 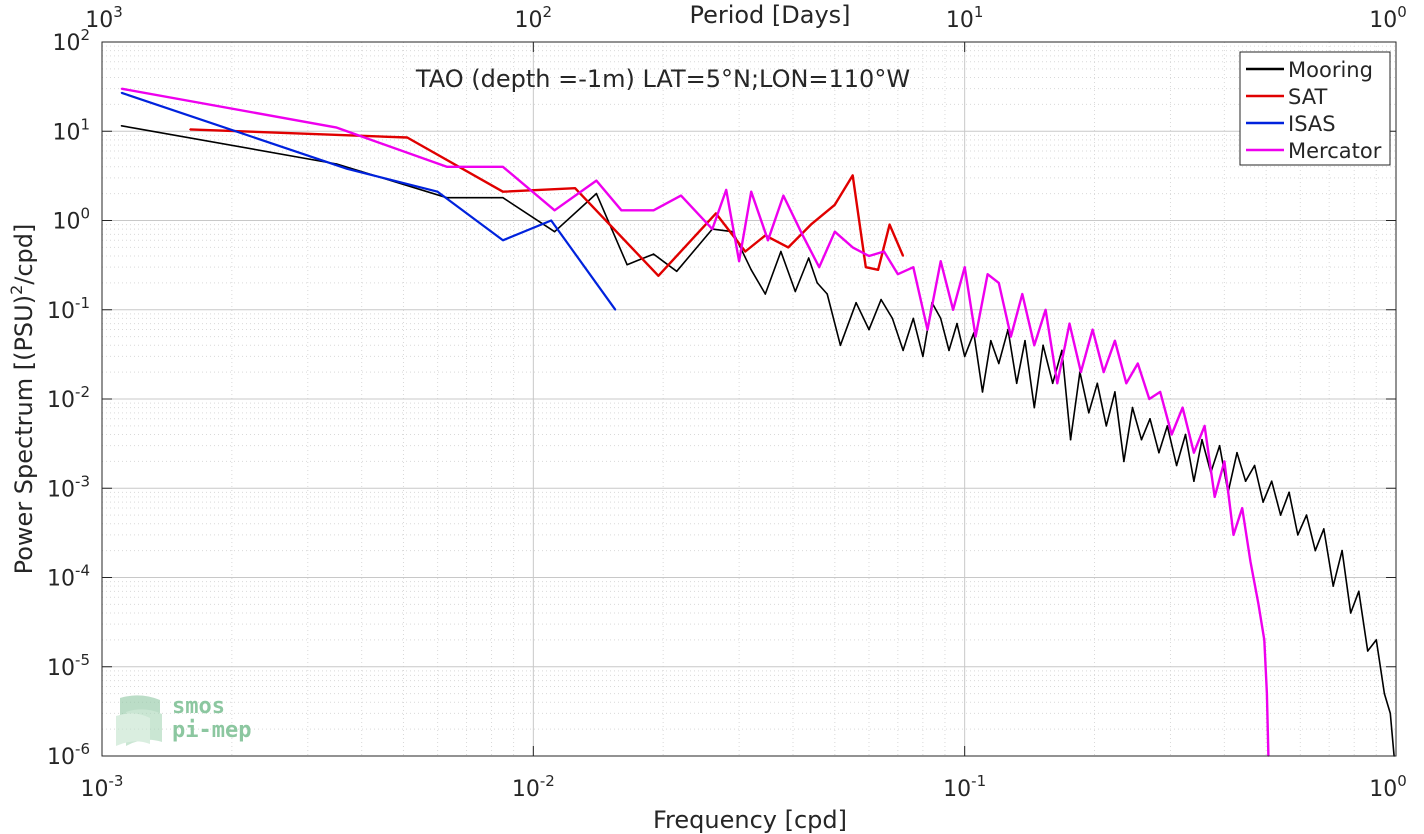 What do you see at coordinates (68, 487) in the screenshot?
I see `y-tick-label: 10⁻³` at bounding box center [68, 487].